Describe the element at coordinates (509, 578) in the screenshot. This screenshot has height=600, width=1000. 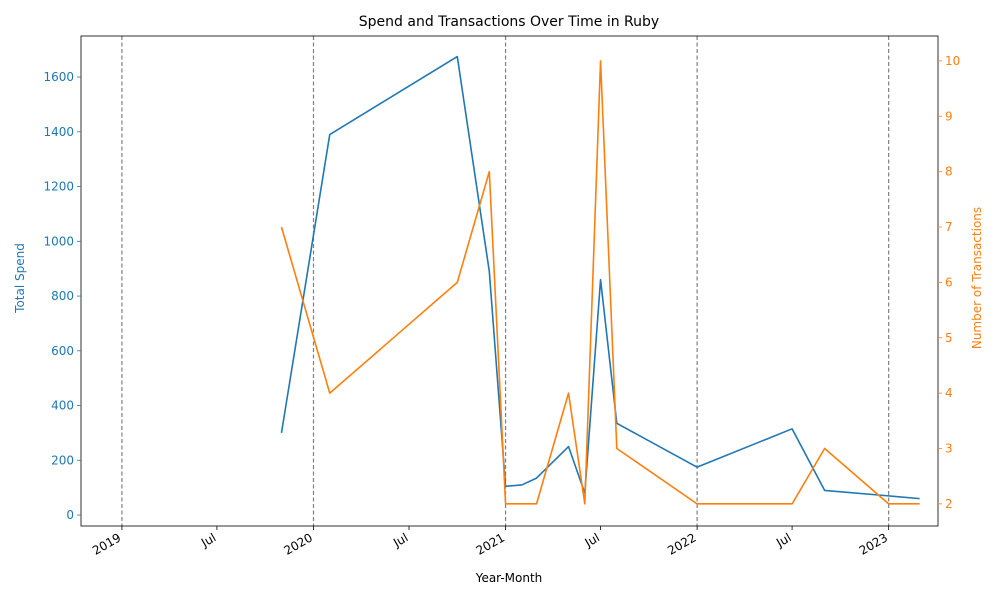
I see `x-axis-label: Year-Month` at that location.